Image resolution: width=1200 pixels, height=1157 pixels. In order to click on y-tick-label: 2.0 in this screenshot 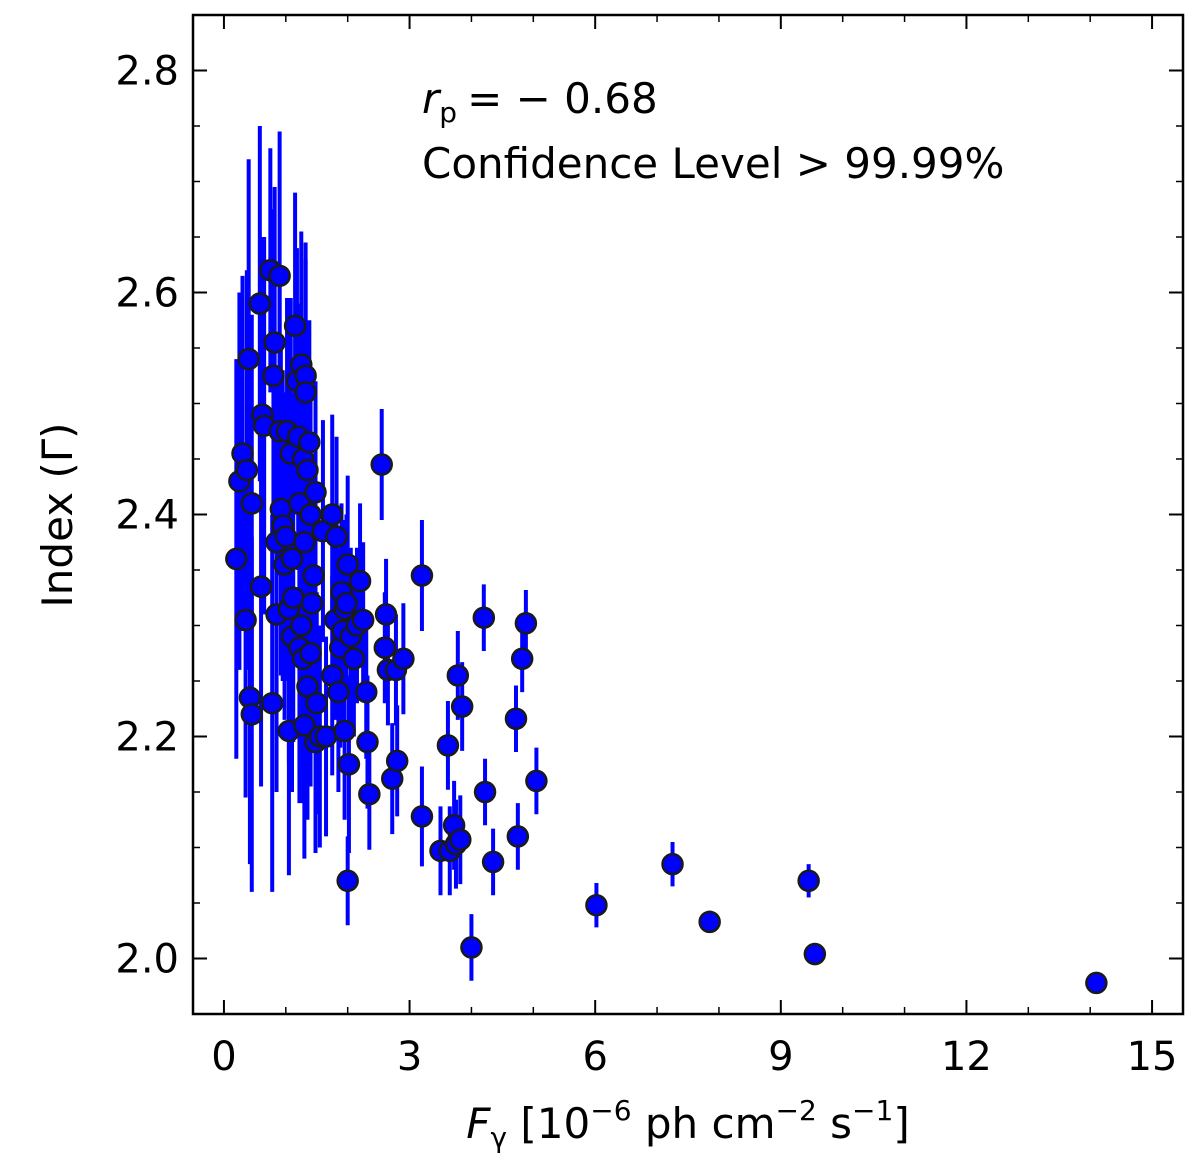, I will do `click(147, 960)`.